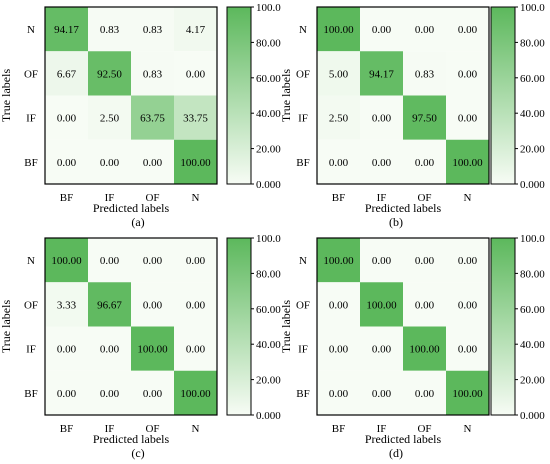 The height and width of the screenshot is (464, 550). Describe the element at coordinates (532, 381) in the screenshot. I see `colorbar-tick-label: 20.00` at that location.